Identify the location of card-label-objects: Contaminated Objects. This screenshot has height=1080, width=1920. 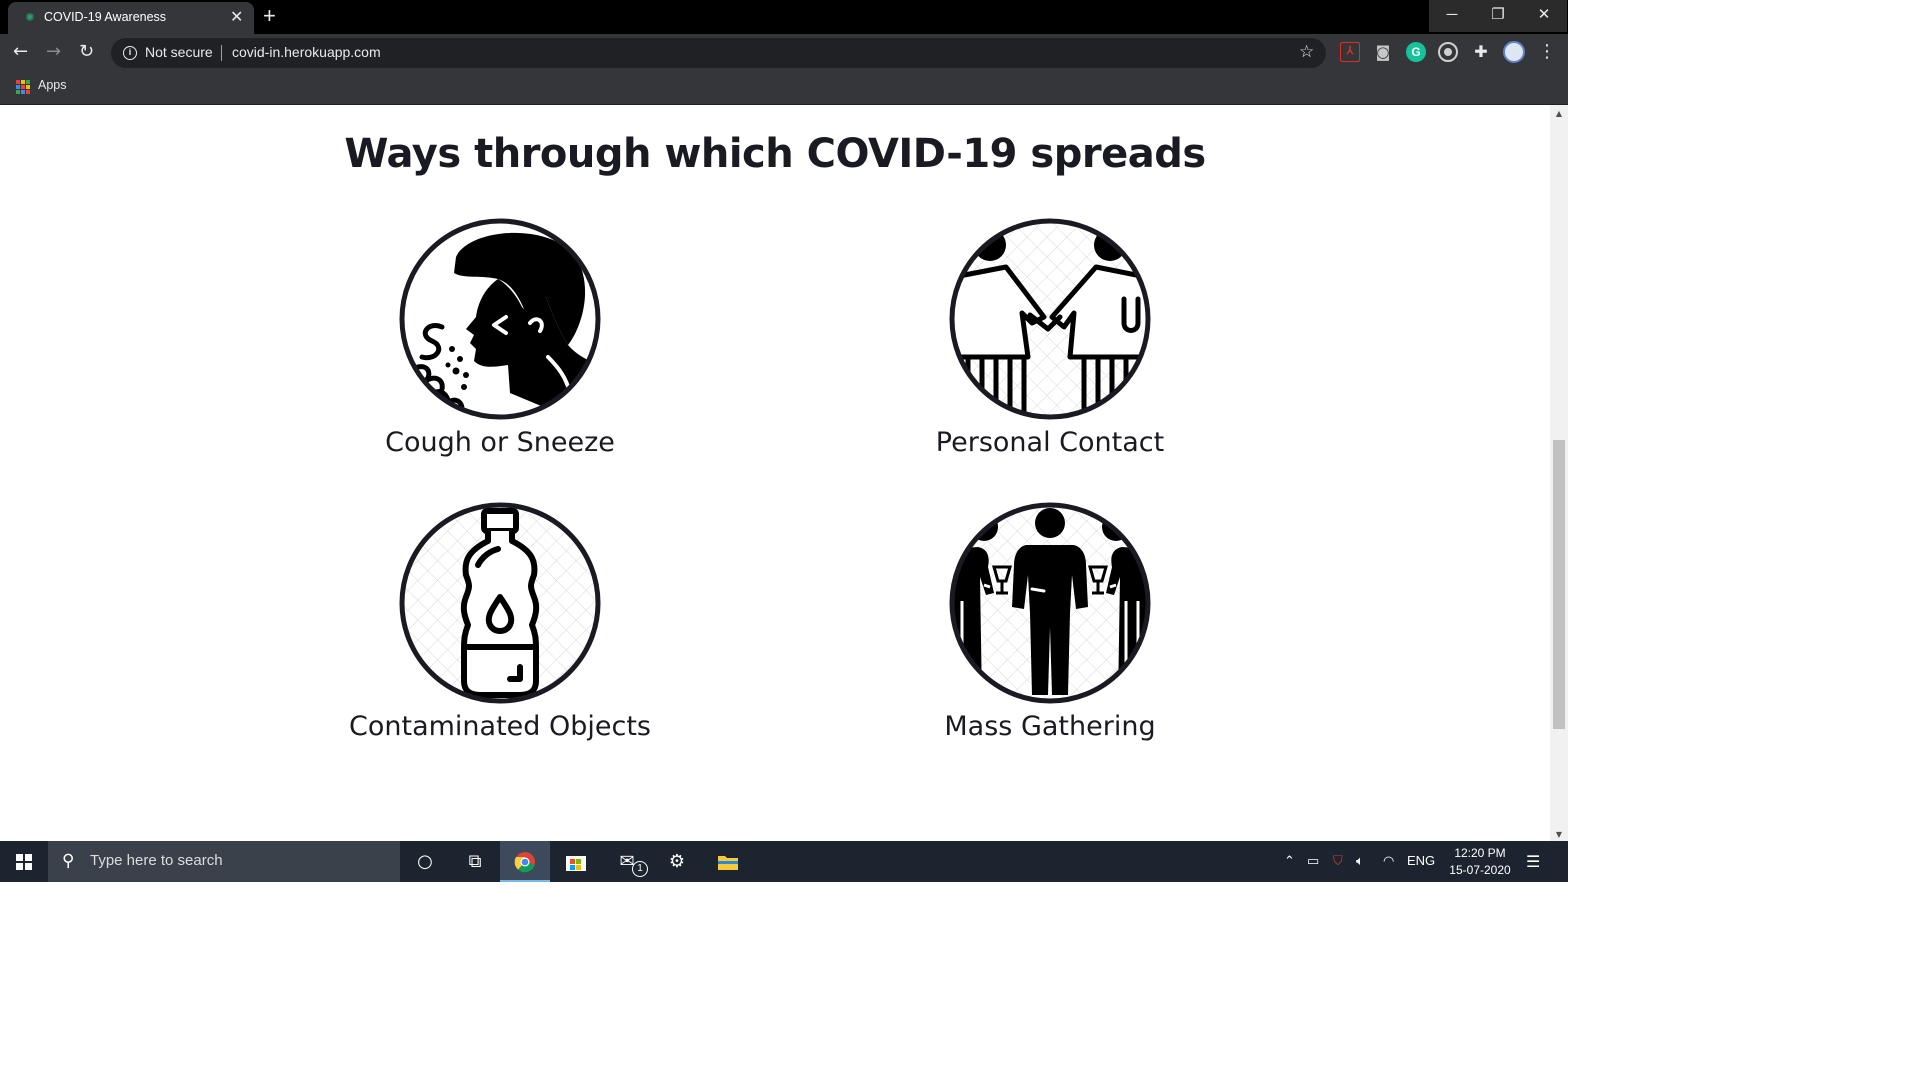
(500, 726).